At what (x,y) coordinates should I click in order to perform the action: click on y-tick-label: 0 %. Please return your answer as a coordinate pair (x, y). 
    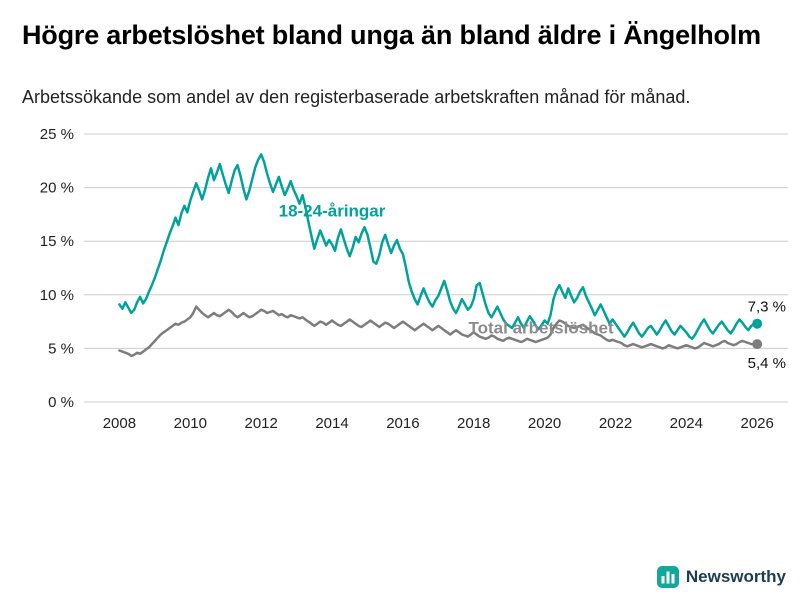
    Looking at the image, I should click on (61, 402).